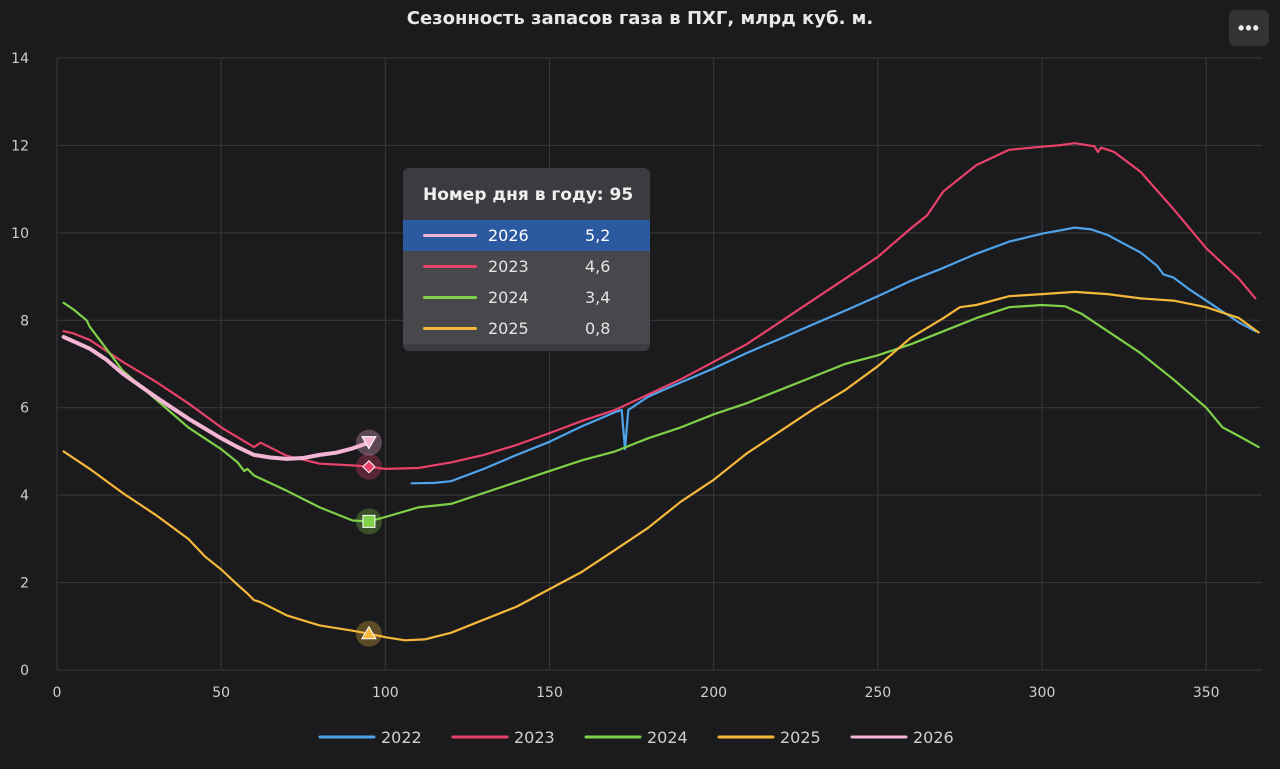 This screenshot has height=769, width=1280. I want to click on legend-label: 2024, so click(667, 737).